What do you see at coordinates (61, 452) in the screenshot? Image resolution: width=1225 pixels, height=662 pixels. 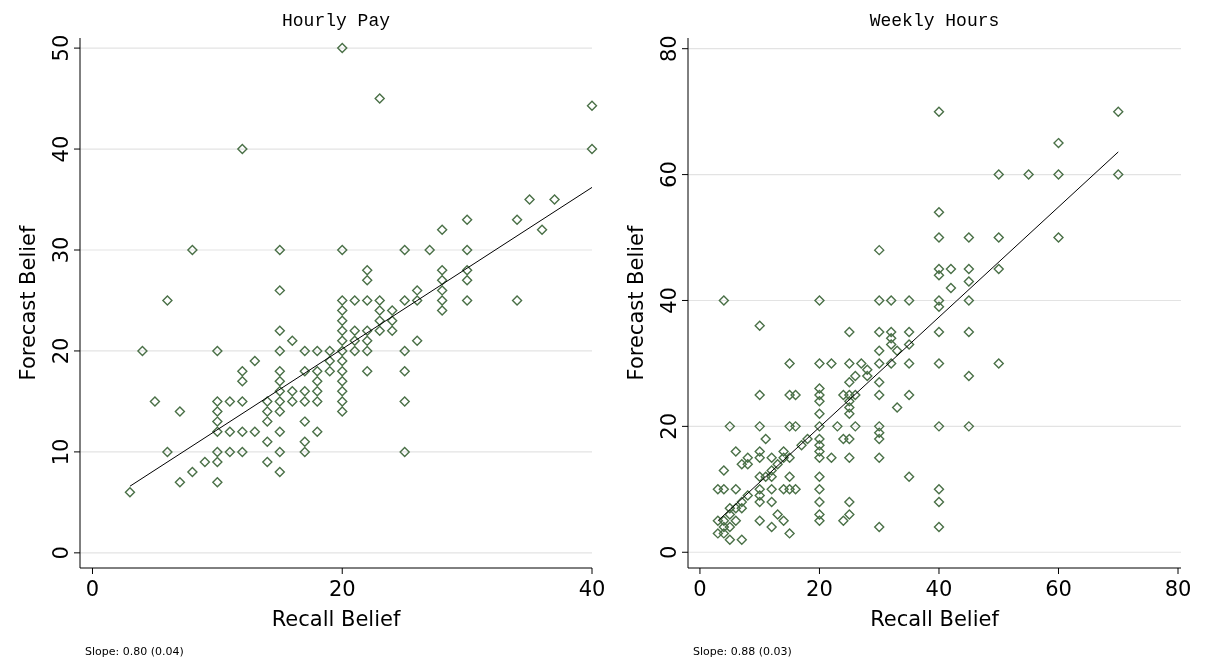 I see `y-tick-label: 10` at bounding box center [61, 452].